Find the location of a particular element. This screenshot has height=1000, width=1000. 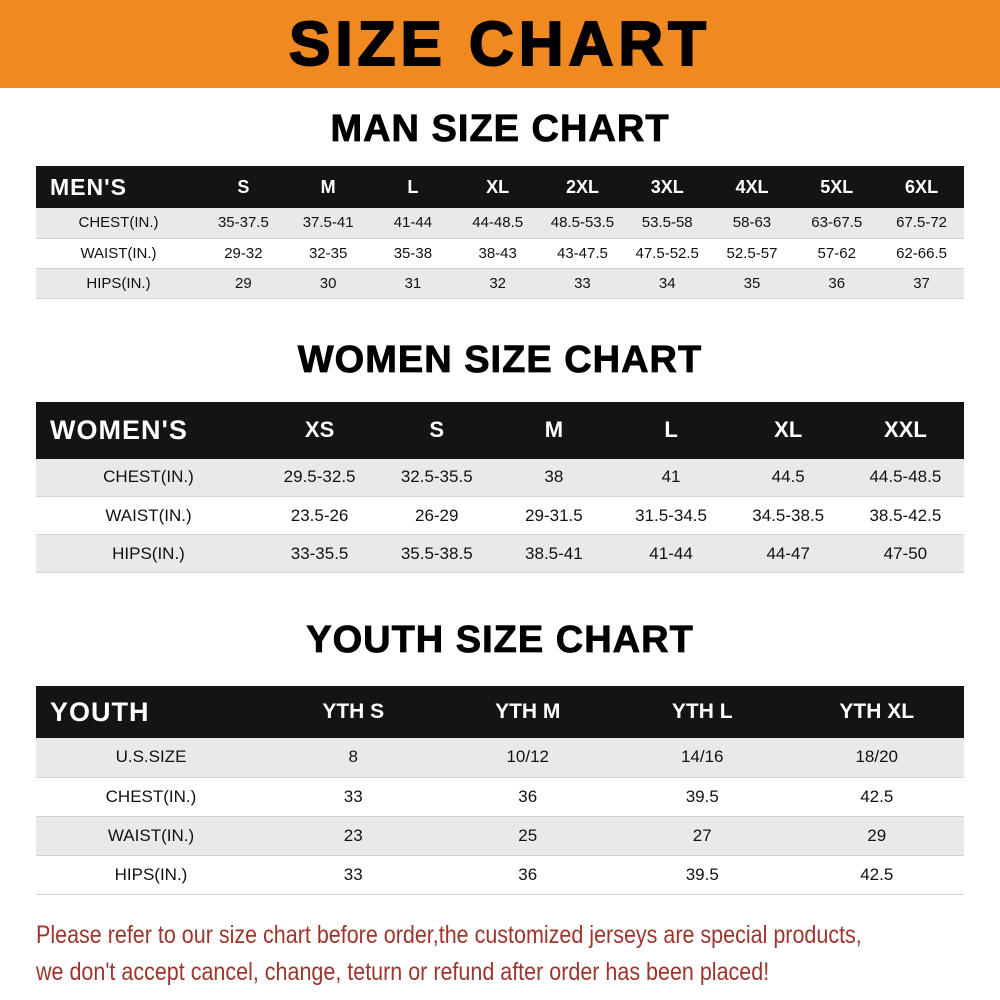

size-value: 48.5-53.5 is located at coordinates (582, 223).